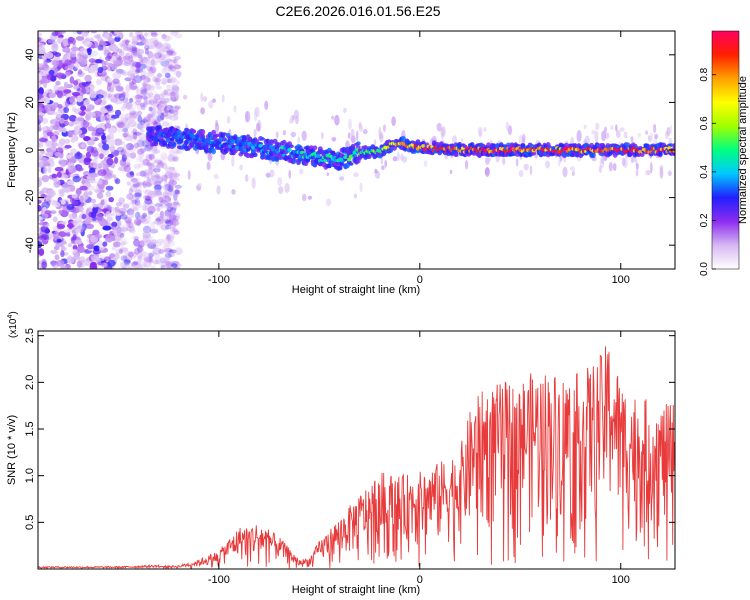  I want to click on colorbar-tick-label: 0.4, so click(704, 171).